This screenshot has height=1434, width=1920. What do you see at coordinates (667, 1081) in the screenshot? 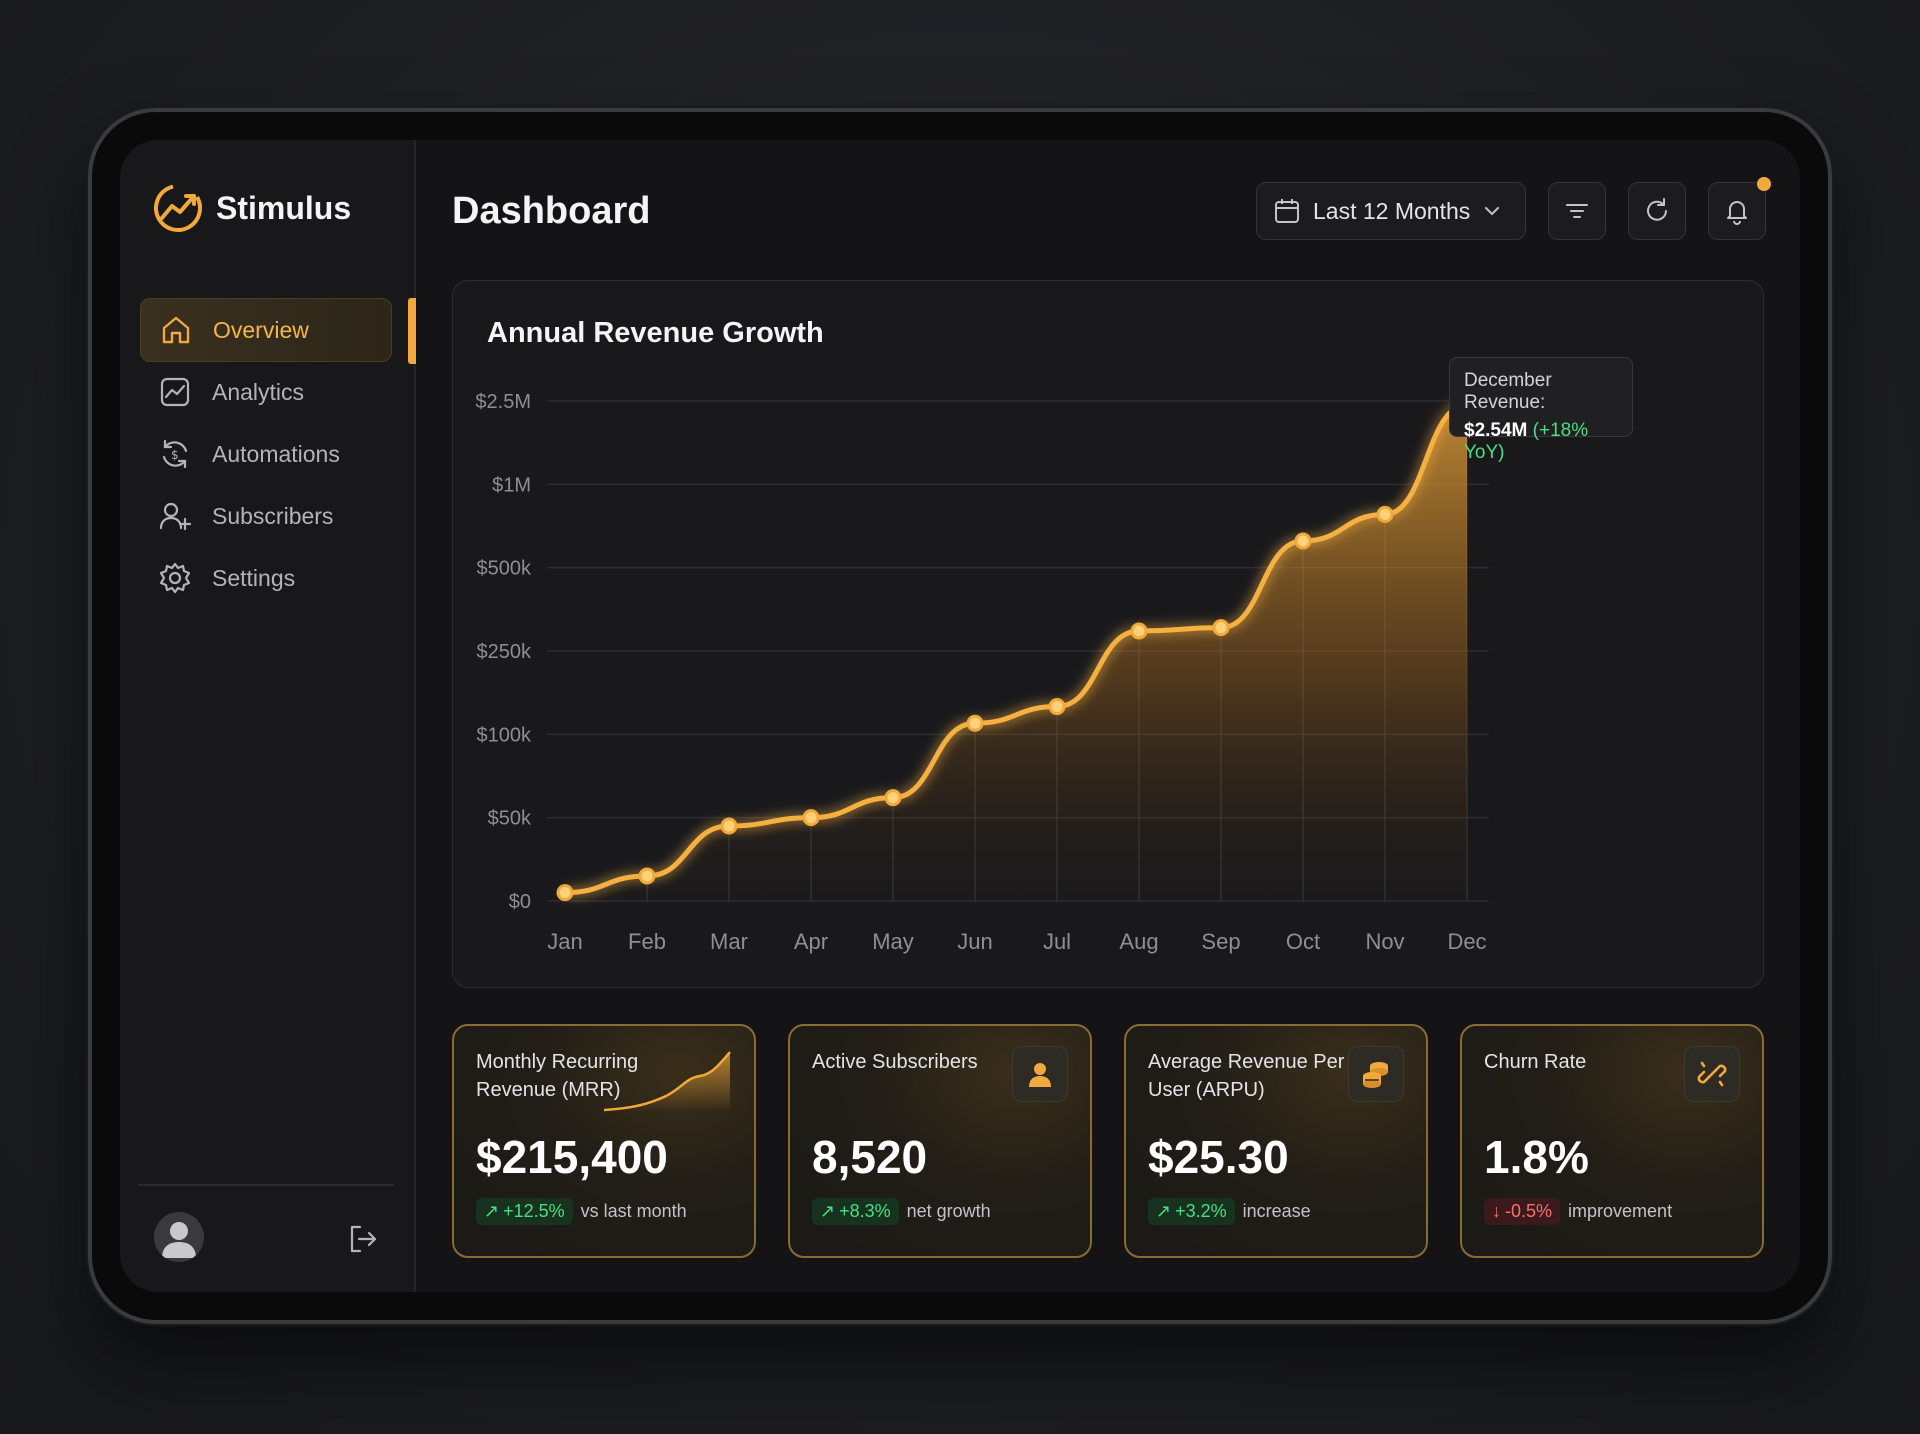
I see `sparkline-icon` at bounding box center [667, 1081].